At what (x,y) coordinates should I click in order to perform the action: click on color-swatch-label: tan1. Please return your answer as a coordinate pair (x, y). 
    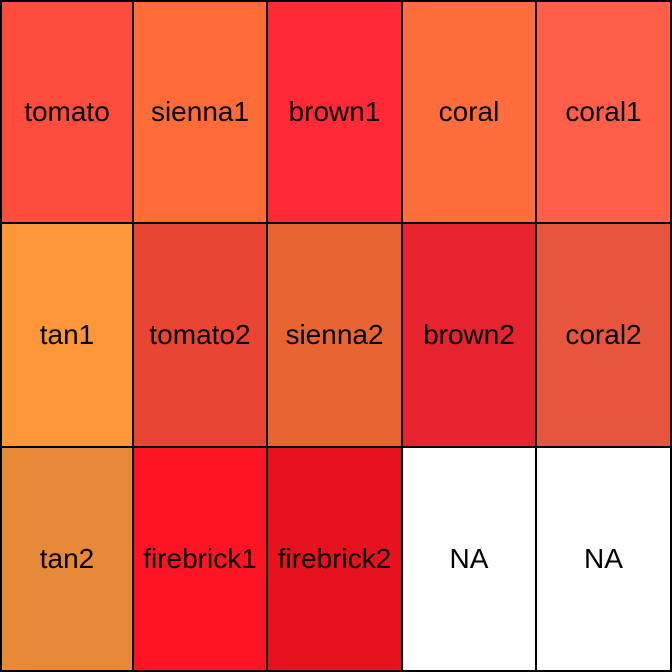
    Looking at the image, I should click on (67, 334).